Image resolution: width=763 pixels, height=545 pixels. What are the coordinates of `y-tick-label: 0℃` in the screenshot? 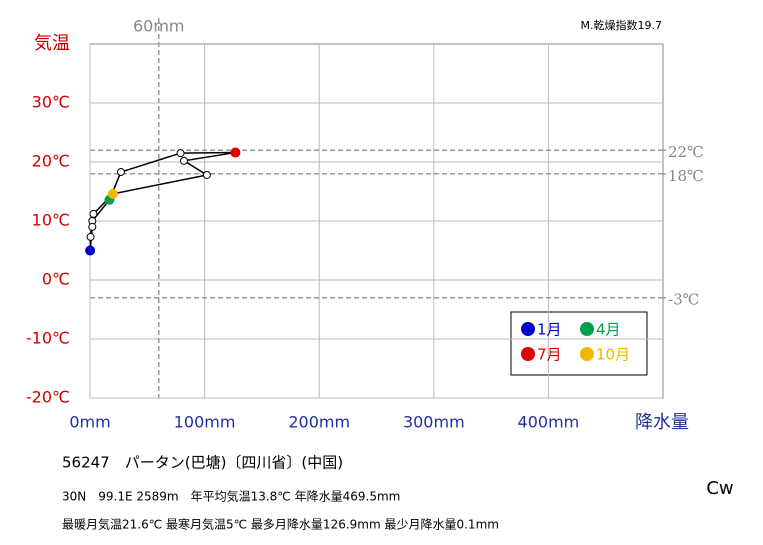 It's located at (56, 279).